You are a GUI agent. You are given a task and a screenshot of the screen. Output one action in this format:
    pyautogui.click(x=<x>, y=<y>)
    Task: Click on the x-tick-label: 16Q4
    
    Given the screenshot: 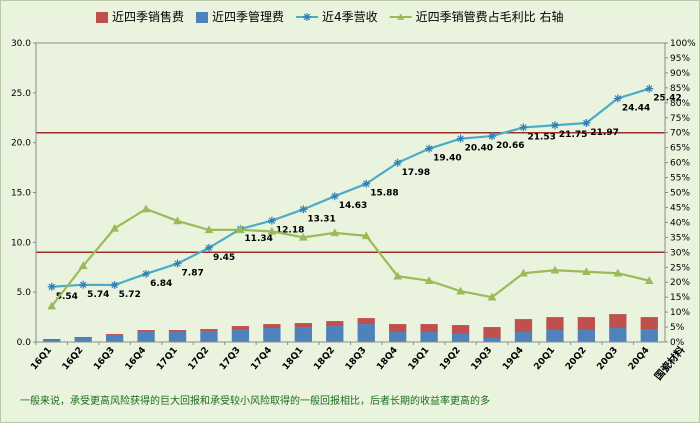 What is the action you would take?
    pyautogui.click(x=136, y=359)
    